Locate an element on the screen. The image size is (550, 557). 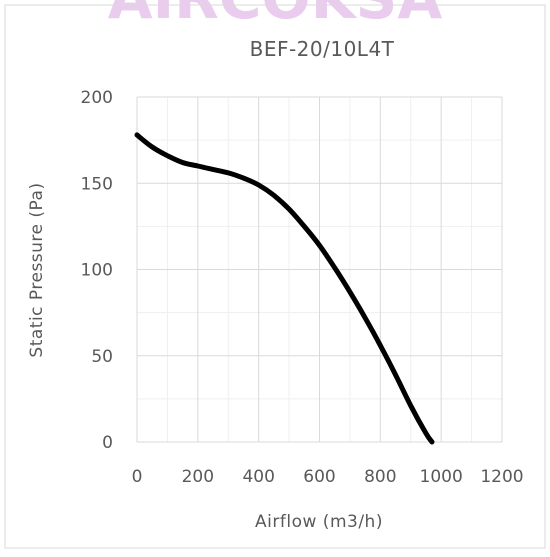
y-tick-label: 100 is located at coordinates (97, 271).